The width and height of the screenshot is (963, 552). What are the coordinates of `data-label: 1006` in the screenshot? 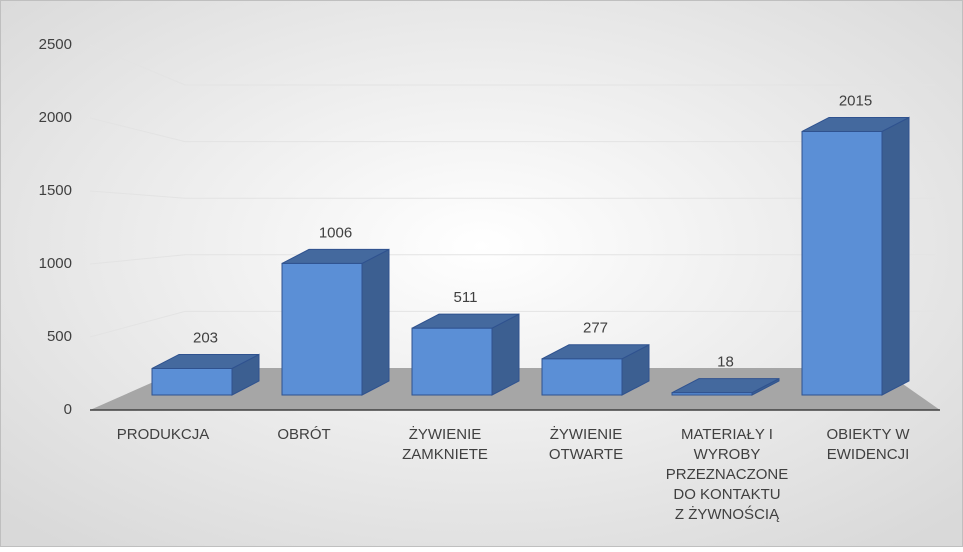 It's located at (335, 232).